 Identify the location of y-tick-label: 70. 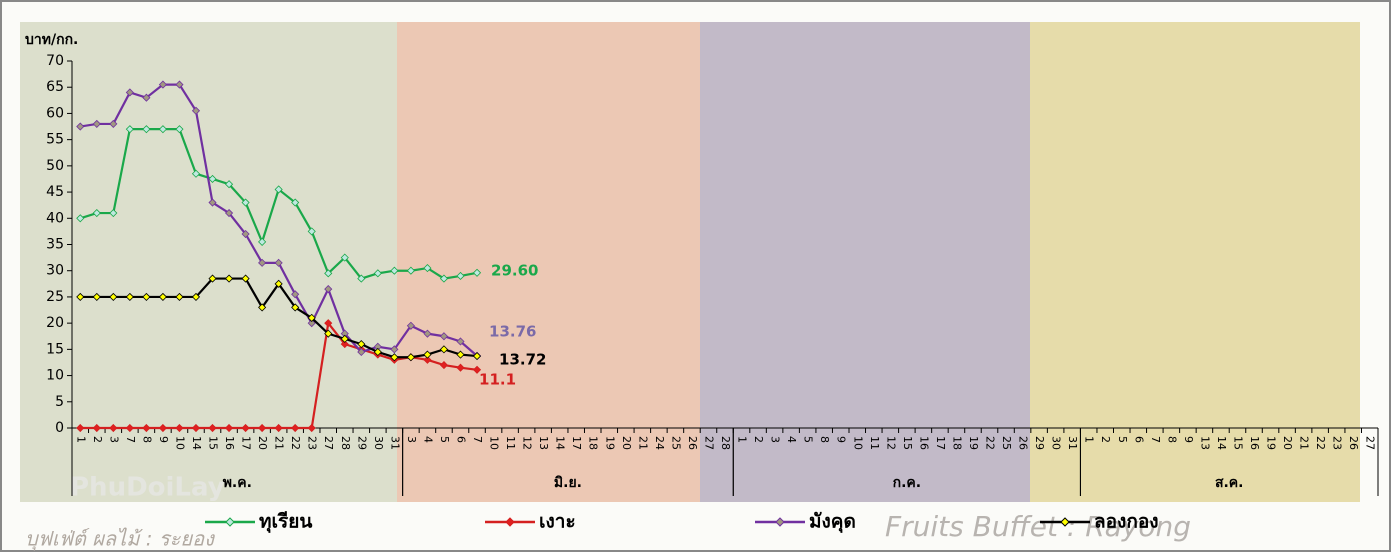
(55, 61).